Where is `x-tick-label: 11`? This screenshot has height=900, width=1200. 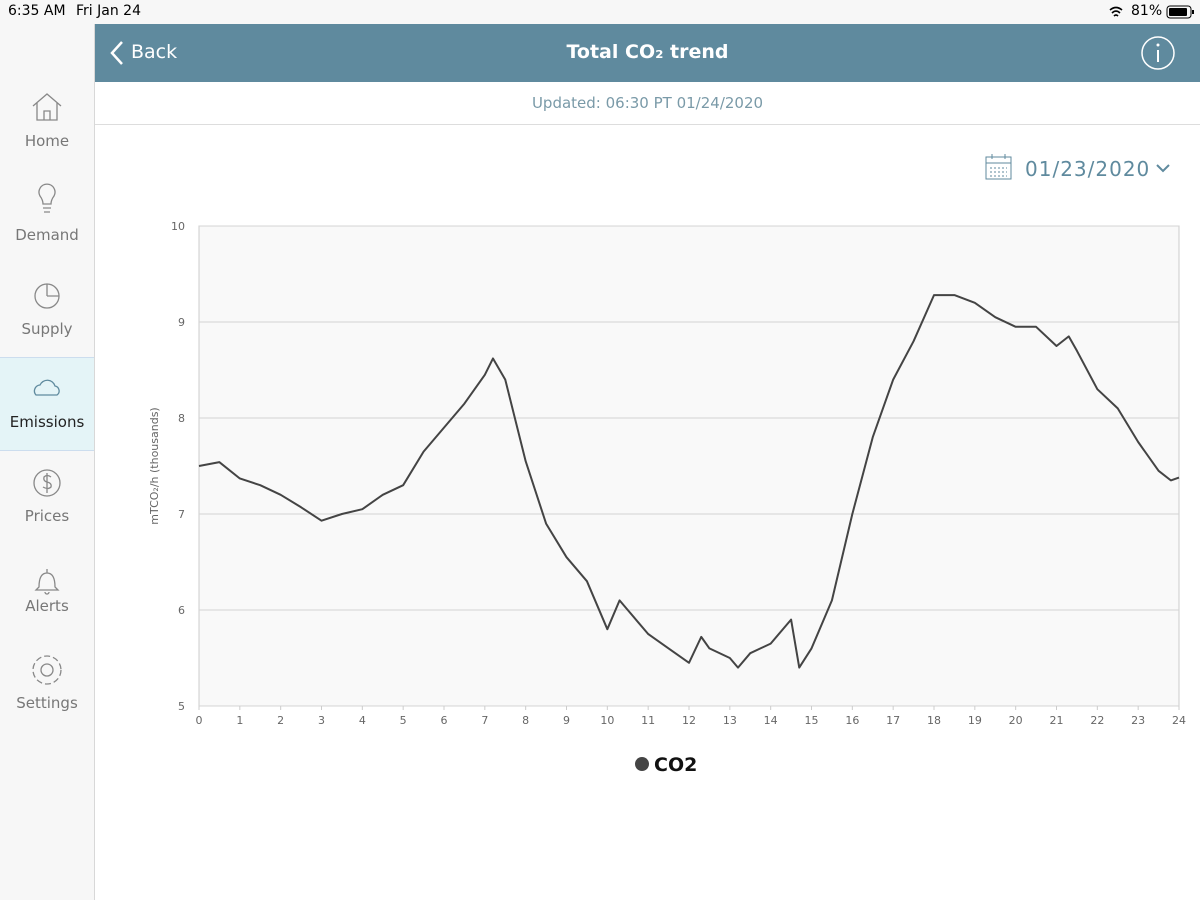
x-tick-label: 11 is located at coordinates (648, 720).